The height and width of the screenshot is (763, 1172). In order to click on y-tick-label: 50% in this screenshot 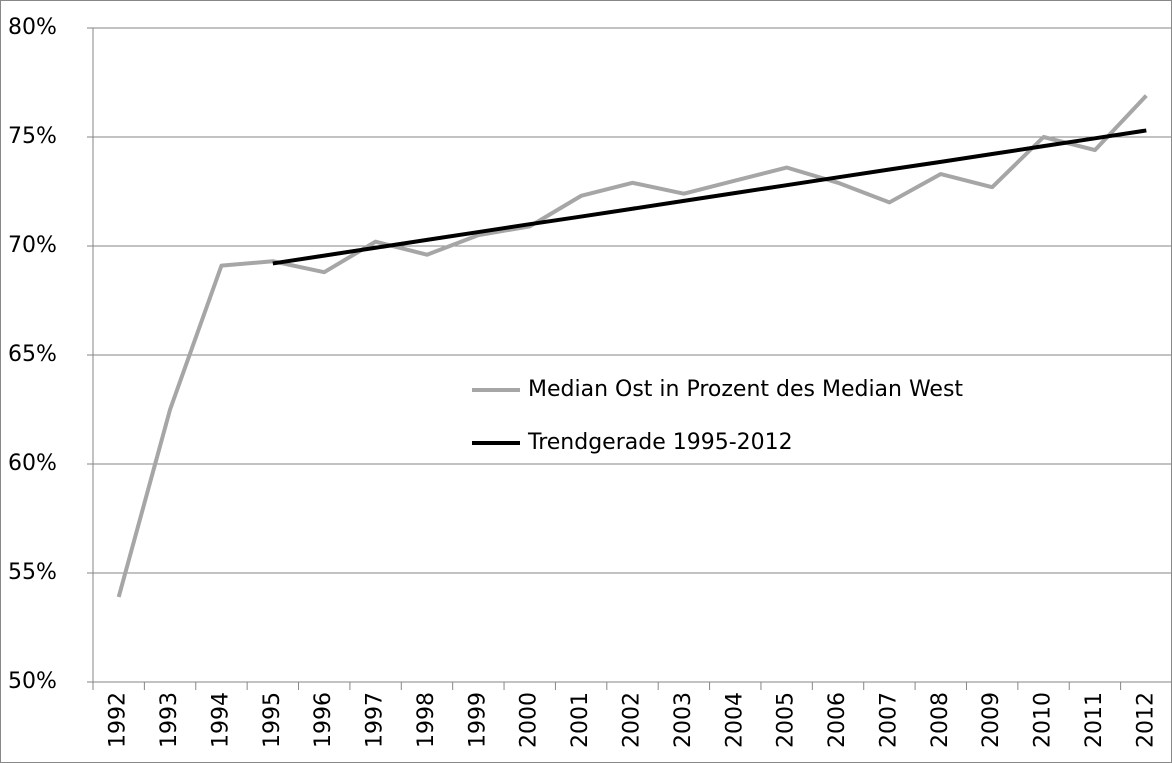, I will do `click(32, 681)`.